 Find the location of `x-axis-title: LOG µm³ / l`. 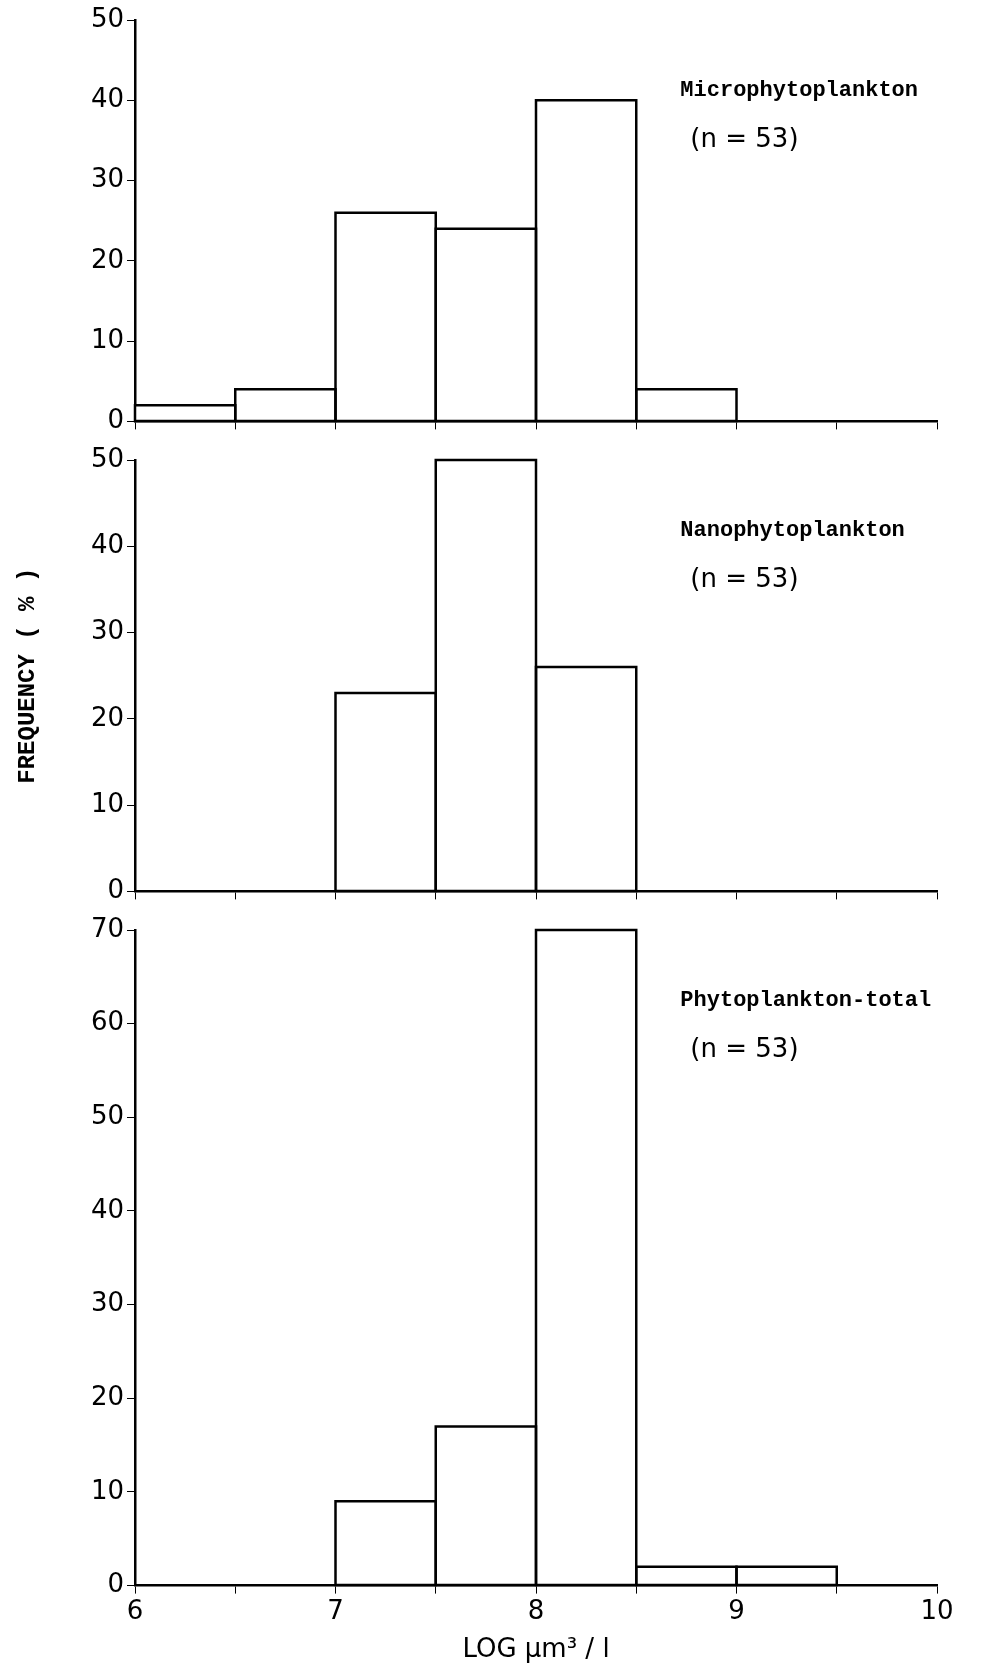

x-axis-title: LOG µm³ / l is located at coordinates (536, 1648).